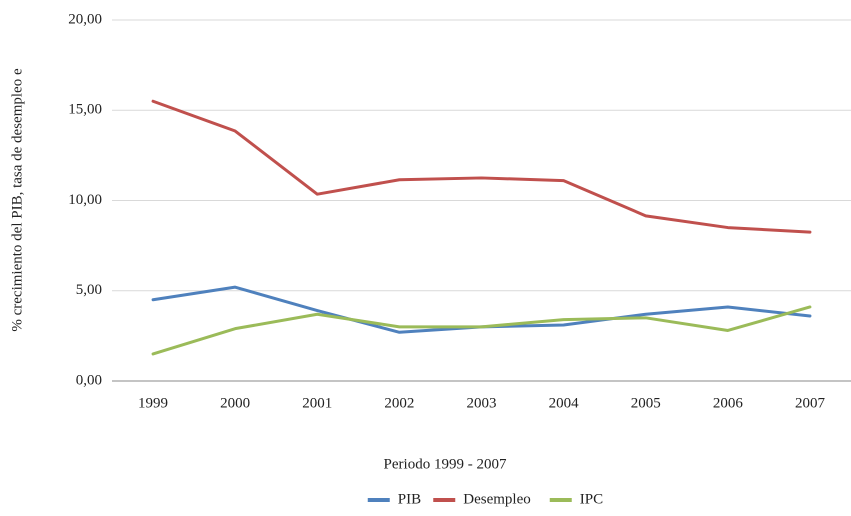  What do you see at coordinates (481, 330) in the screenshot?
I see `series-line` at bounding box center [481, 330].